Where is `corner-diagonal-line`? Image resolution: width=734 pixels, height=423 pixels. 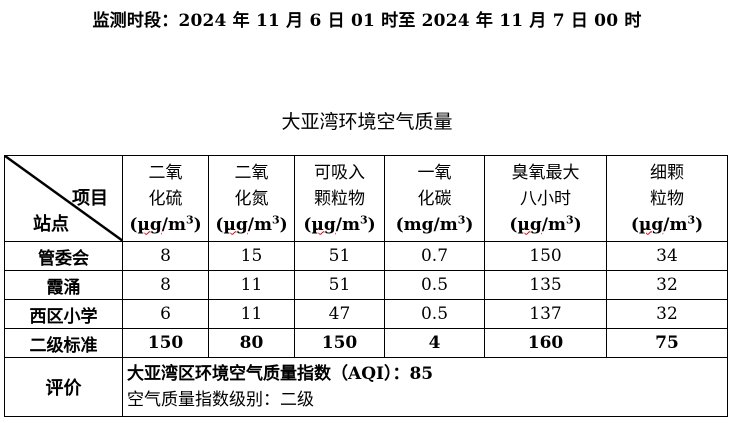 corner-diagonal-line is located at coordinates (64, 198).